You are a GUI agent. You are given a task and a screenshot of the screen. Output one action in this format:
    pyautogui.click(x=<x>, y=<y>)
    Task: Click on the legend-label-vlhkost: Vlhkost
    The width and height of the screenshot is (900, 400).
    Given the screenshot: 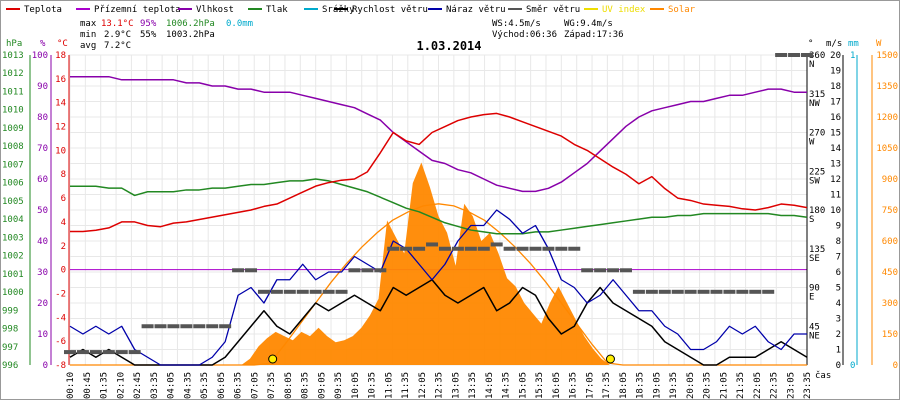 What is the action you would take?
    pyautogui.click(x=215, y=10)
    